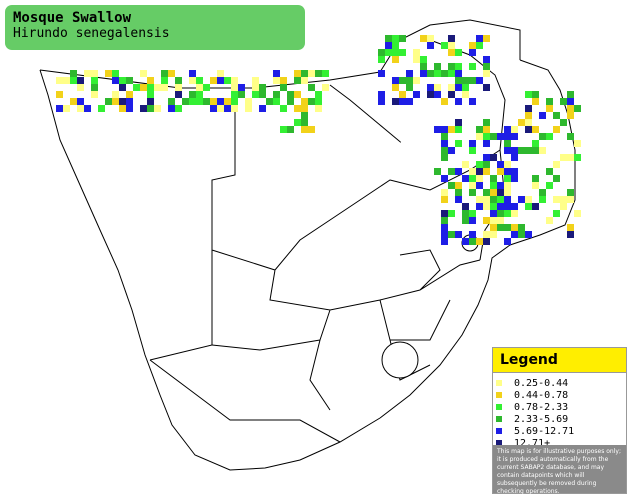 This screenshot has height=496, width=627. Describe the element at coordinates (541, 395) in the screenshot. I see `legend-label: 0.44-0.78` at that location.